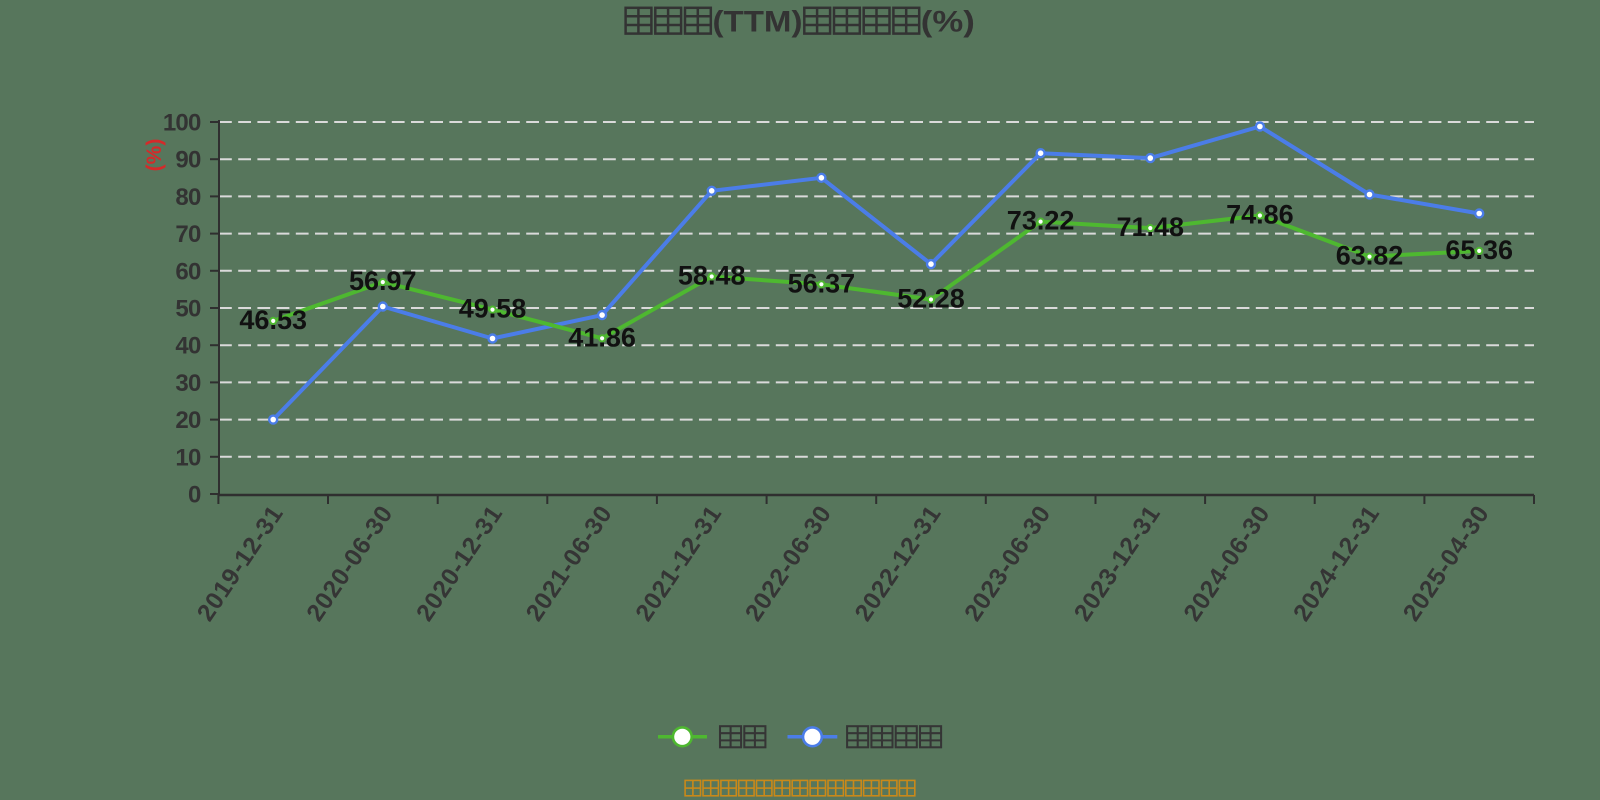 The height and width of the screenshot is (800, 1600). Describe the element at coordinates (188, 346) in the screenshot. I see `svg-text: 40` at that location.